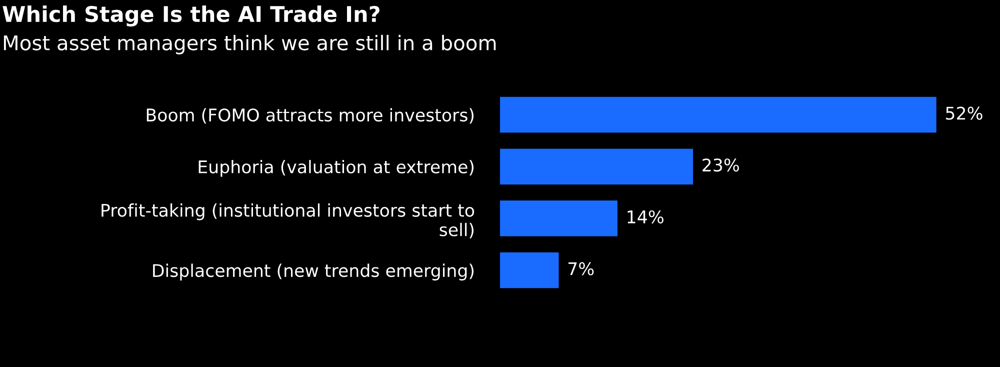  I want to click on y-tick-label: Euphoria (valuation at extreme), so click(336, 168).